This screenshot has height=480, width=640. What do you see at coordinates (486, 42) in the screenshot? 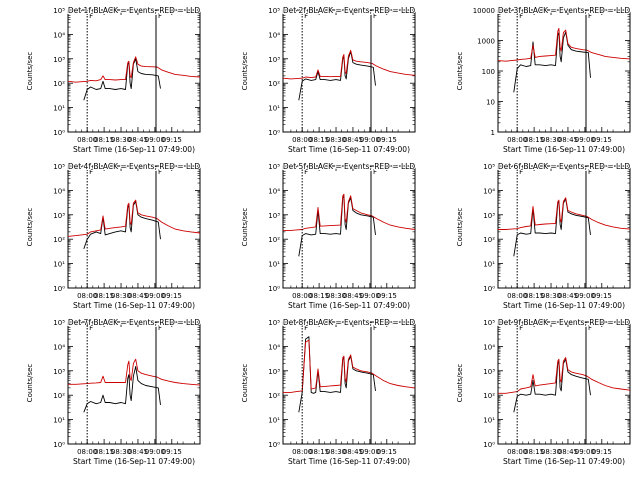
I see `y-tick-label: 1000` at bounding box center [486, 42].